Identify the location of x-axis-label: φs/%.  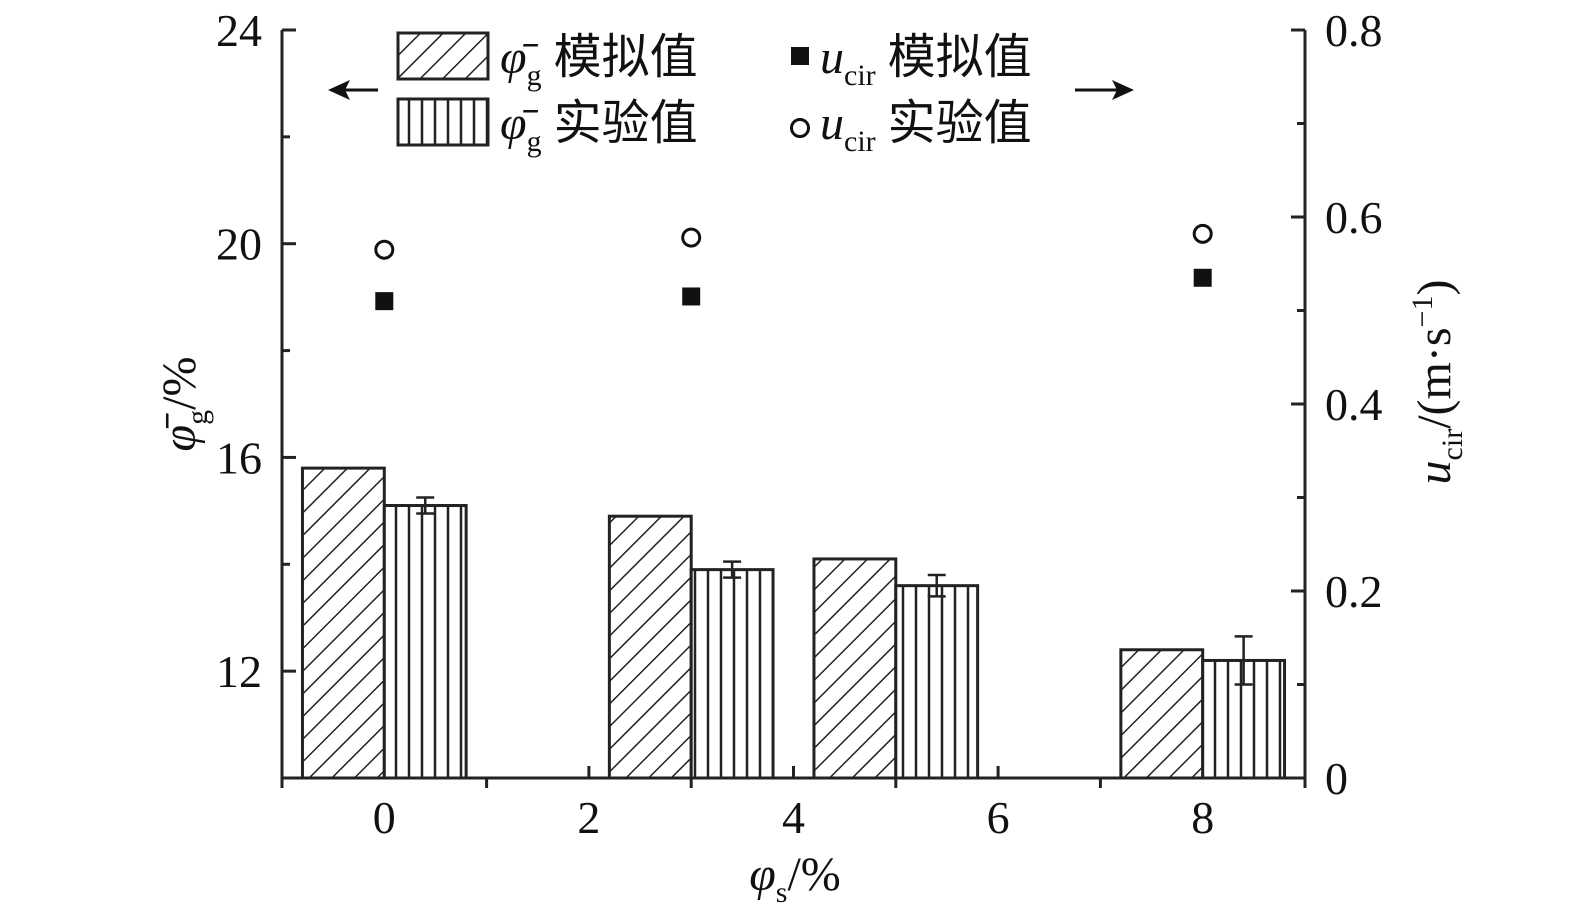
(795, 878).